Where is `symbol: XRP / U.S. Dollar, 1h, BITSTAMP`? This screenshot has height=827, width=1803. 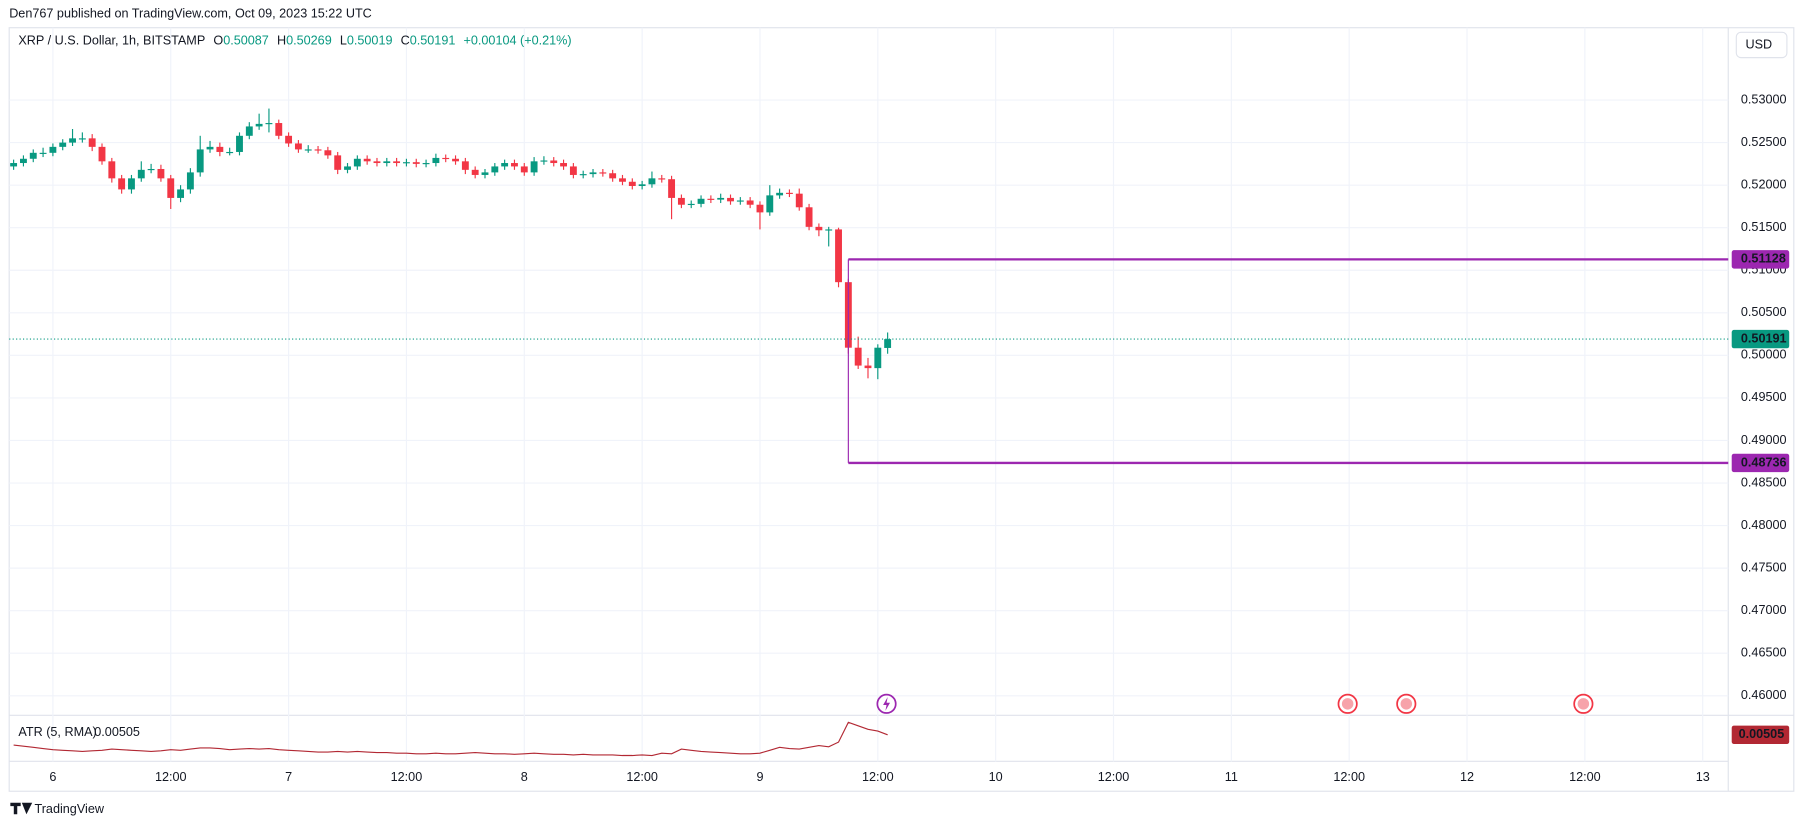
symbol: XRP / U.S. Dollar, 1h, BITSTAMP is located at coordinates (111, 41).